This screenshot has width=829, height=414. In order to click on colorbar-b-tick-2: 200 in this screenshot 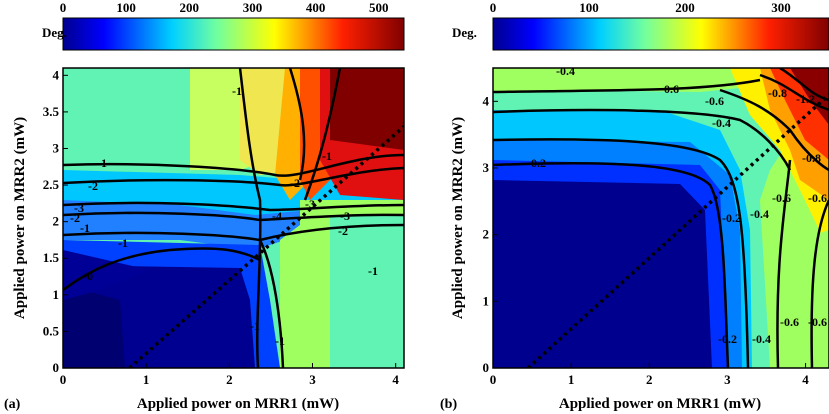, I will do `click(685, 7)`.